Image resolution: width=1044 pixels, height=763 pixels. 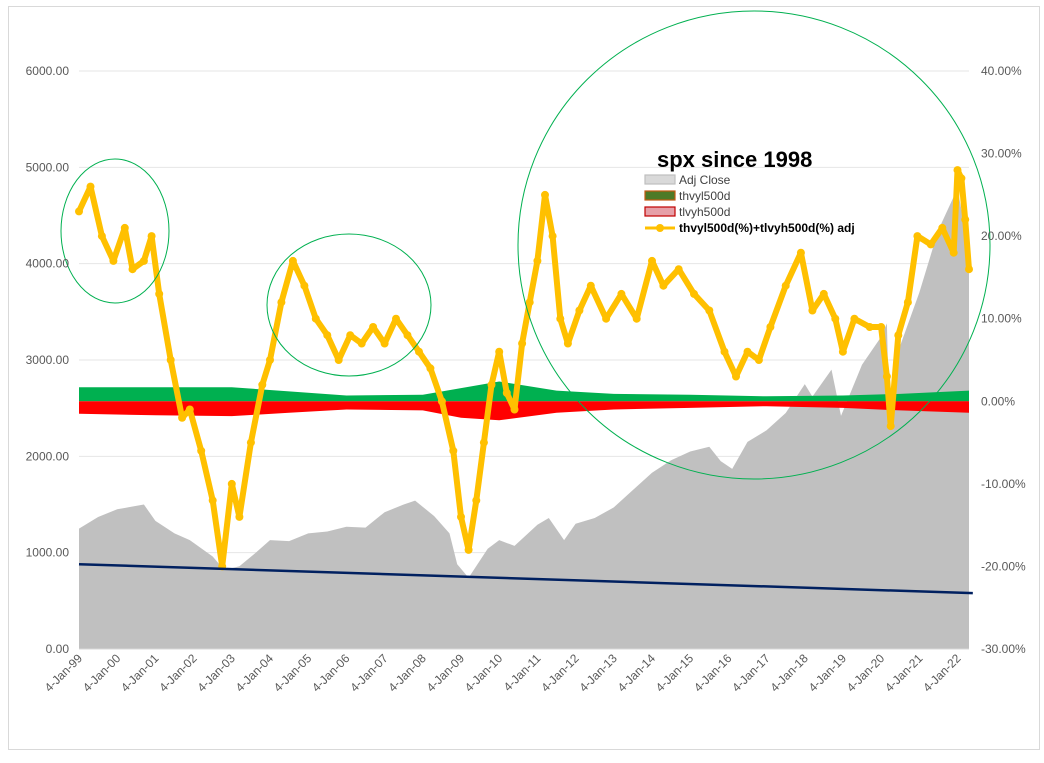 I want to click on x-tick-label: 4-Jan-06, so click(x=331, y=673).